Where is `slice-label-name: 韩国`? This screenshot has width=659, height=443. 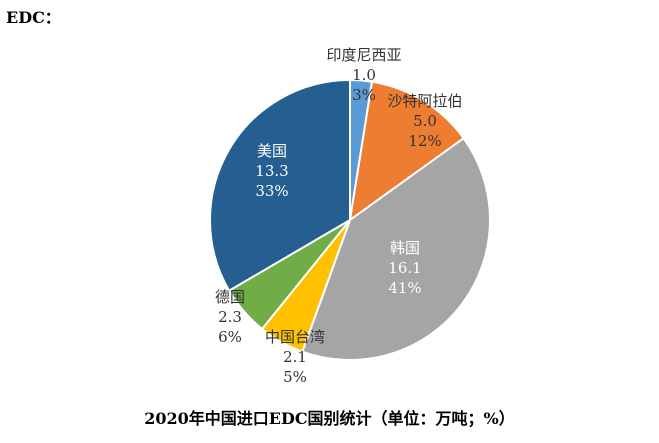 slice-label-name: 韩国 is located at coordinates (405, 248).